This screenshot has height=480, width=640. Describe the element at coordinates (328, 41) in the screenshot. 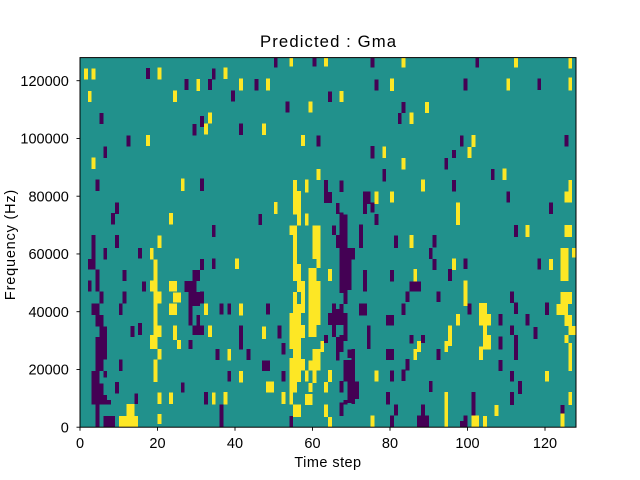

I see `svg-text: Predicted : Gma` at that location.